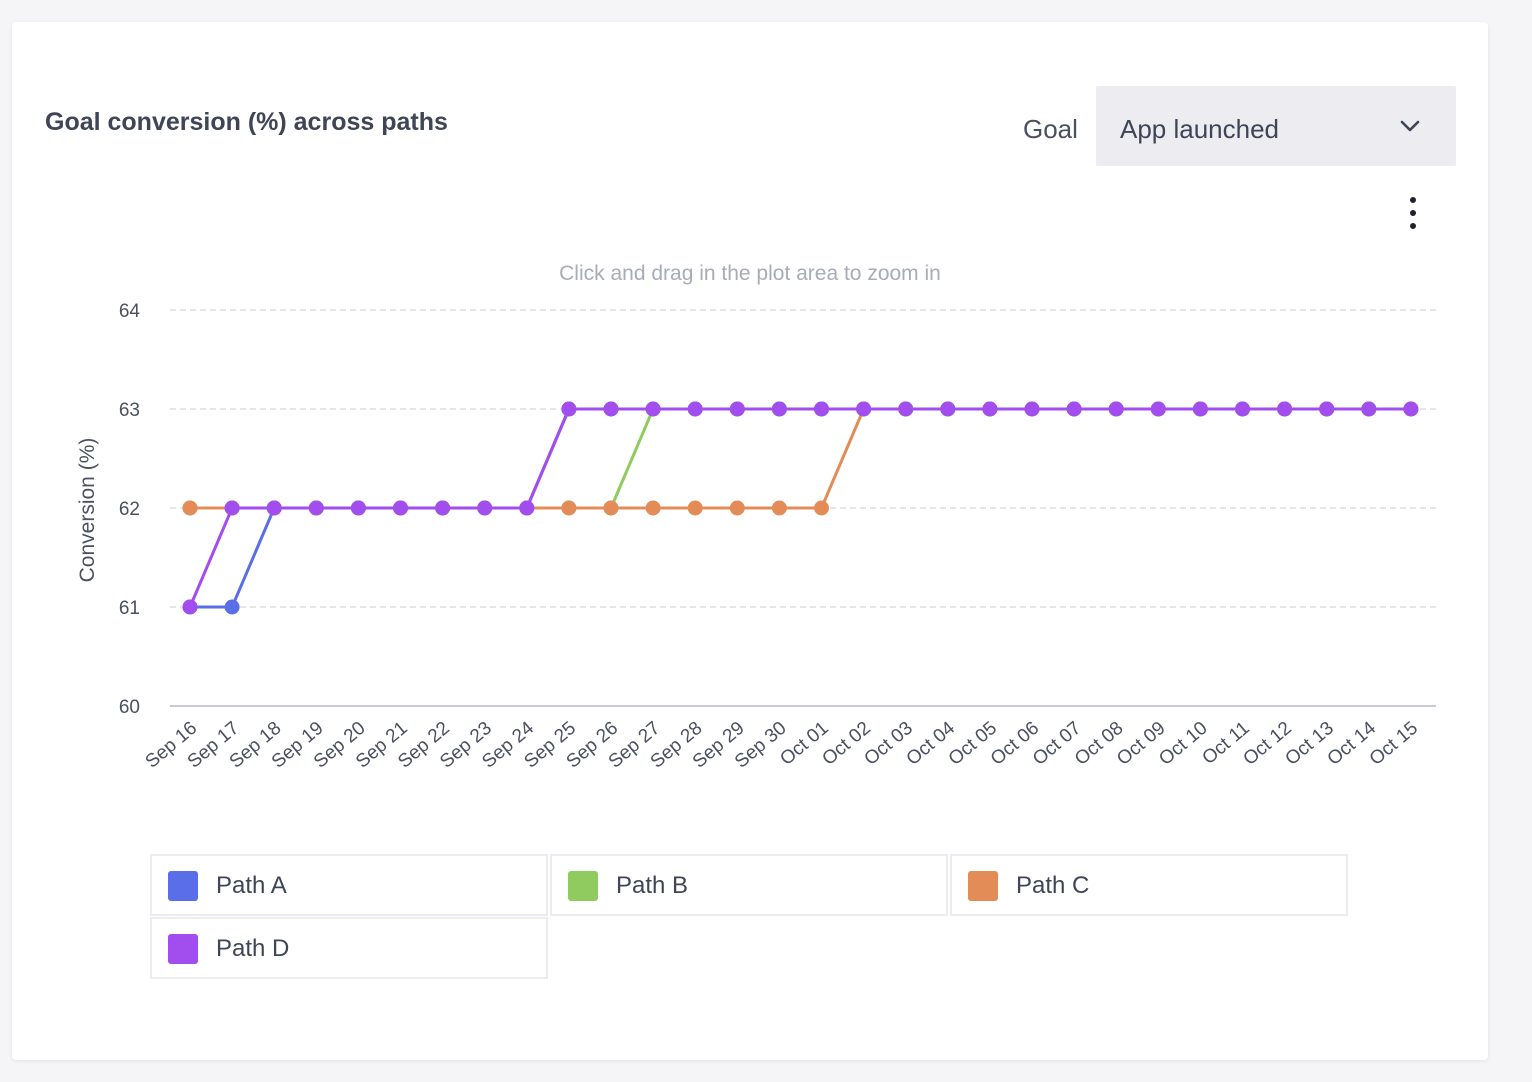 The height and width of the screenshot is (1082, 1532). What do you see at coordinates (1053, 885) in the screenshot?
I see `legend-label: Path C` at bounding box center [1053, 885].